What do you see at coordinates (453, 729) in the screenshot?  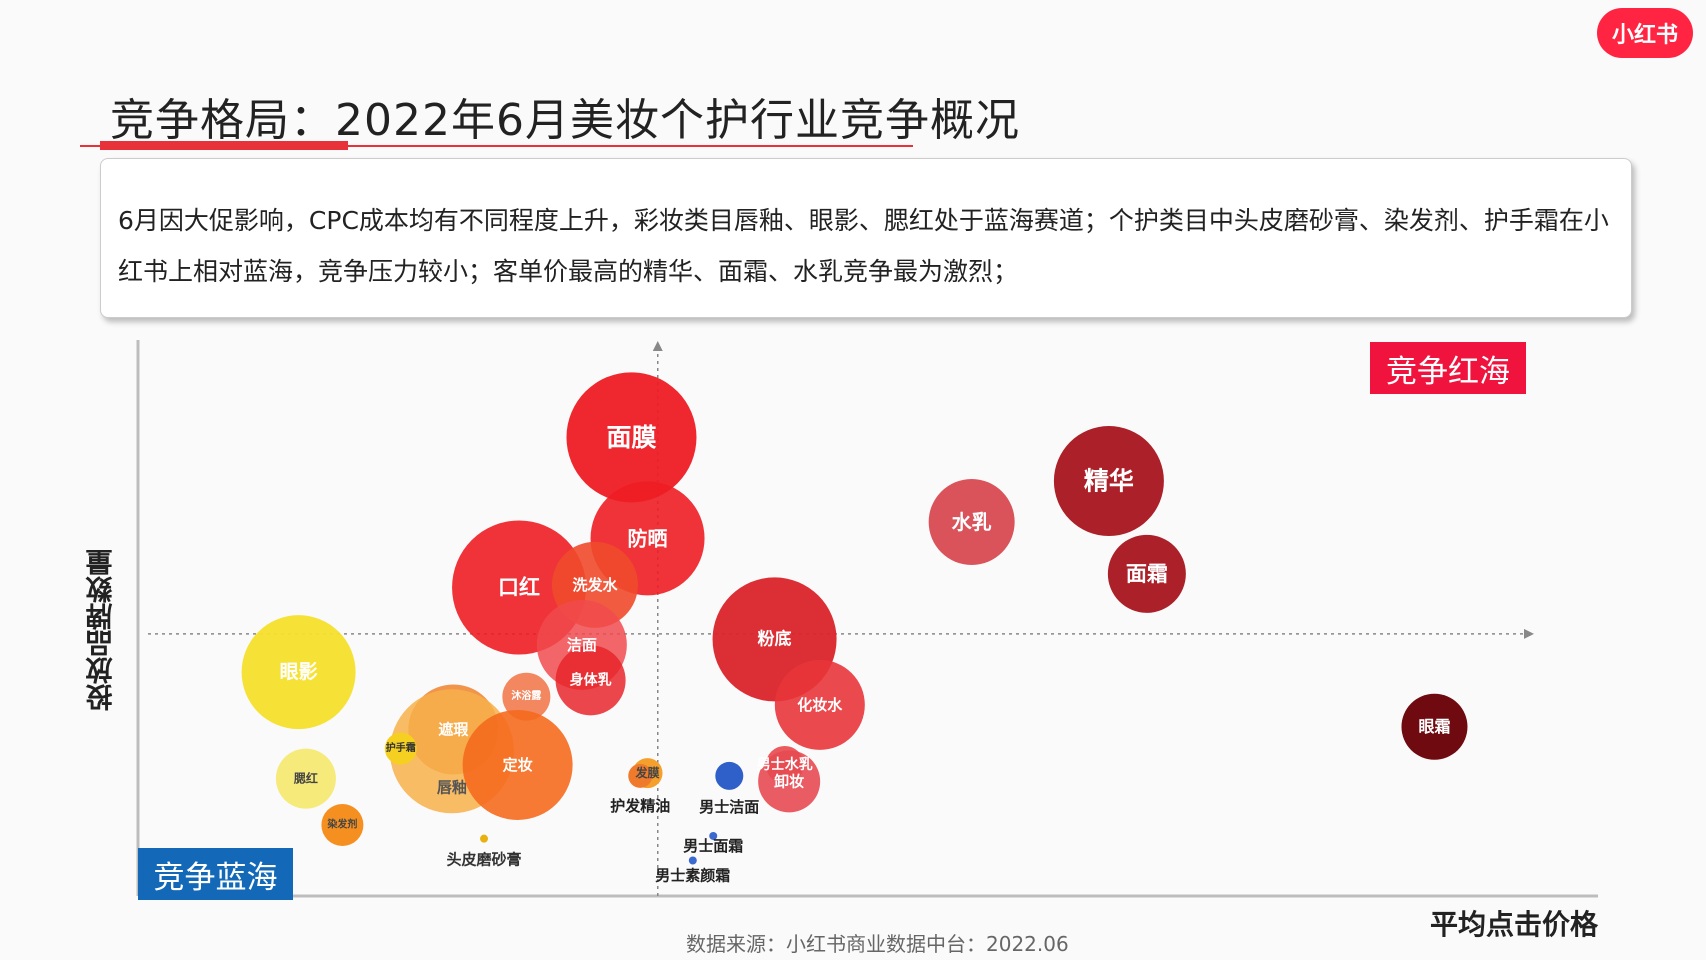 I see `bubble-label-8: 遮瑕` at bounding box center [453, 729].